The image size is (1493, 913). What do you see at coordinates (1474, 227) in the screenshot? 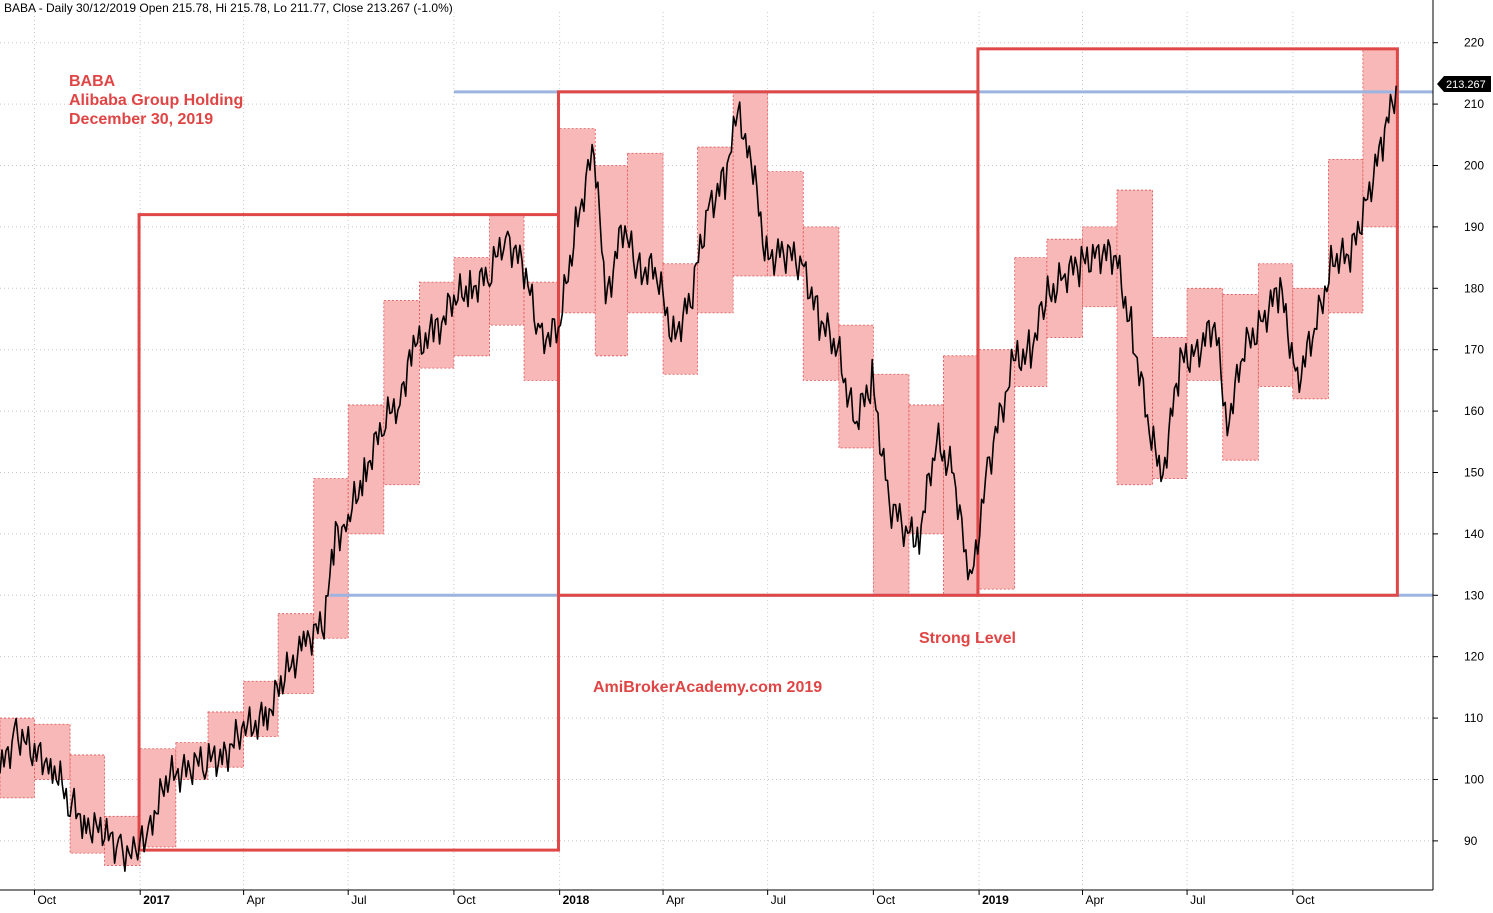
I see `y-tick-label: 190` at bounding box center [1474, 227].